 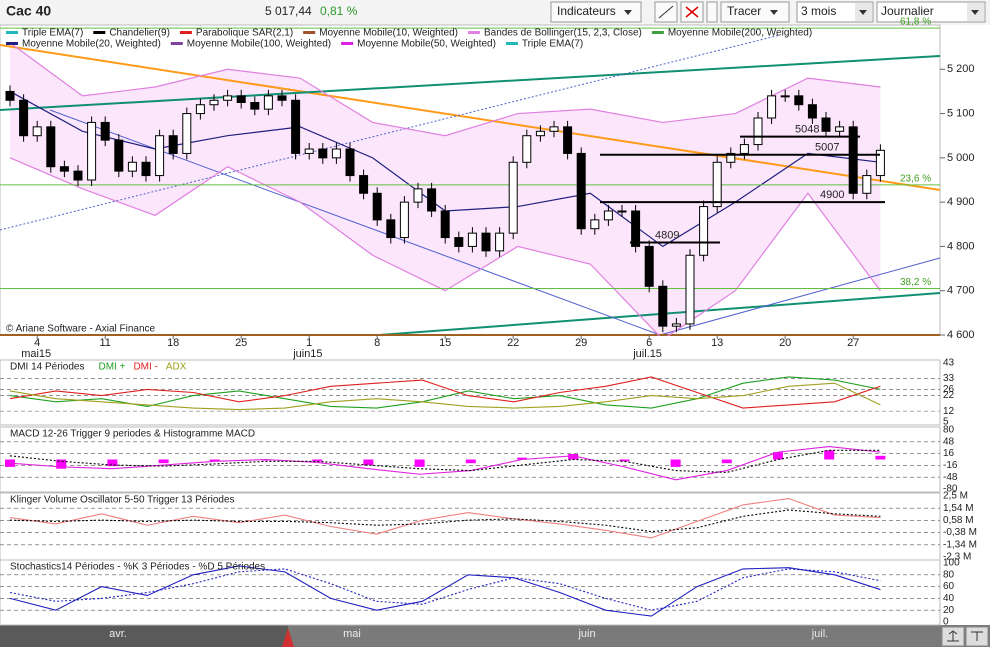 What do you see at coordinates (961, 113) in the screenshot?
I see `y-tick-label: 5 100` at bounding box center [961, 113].